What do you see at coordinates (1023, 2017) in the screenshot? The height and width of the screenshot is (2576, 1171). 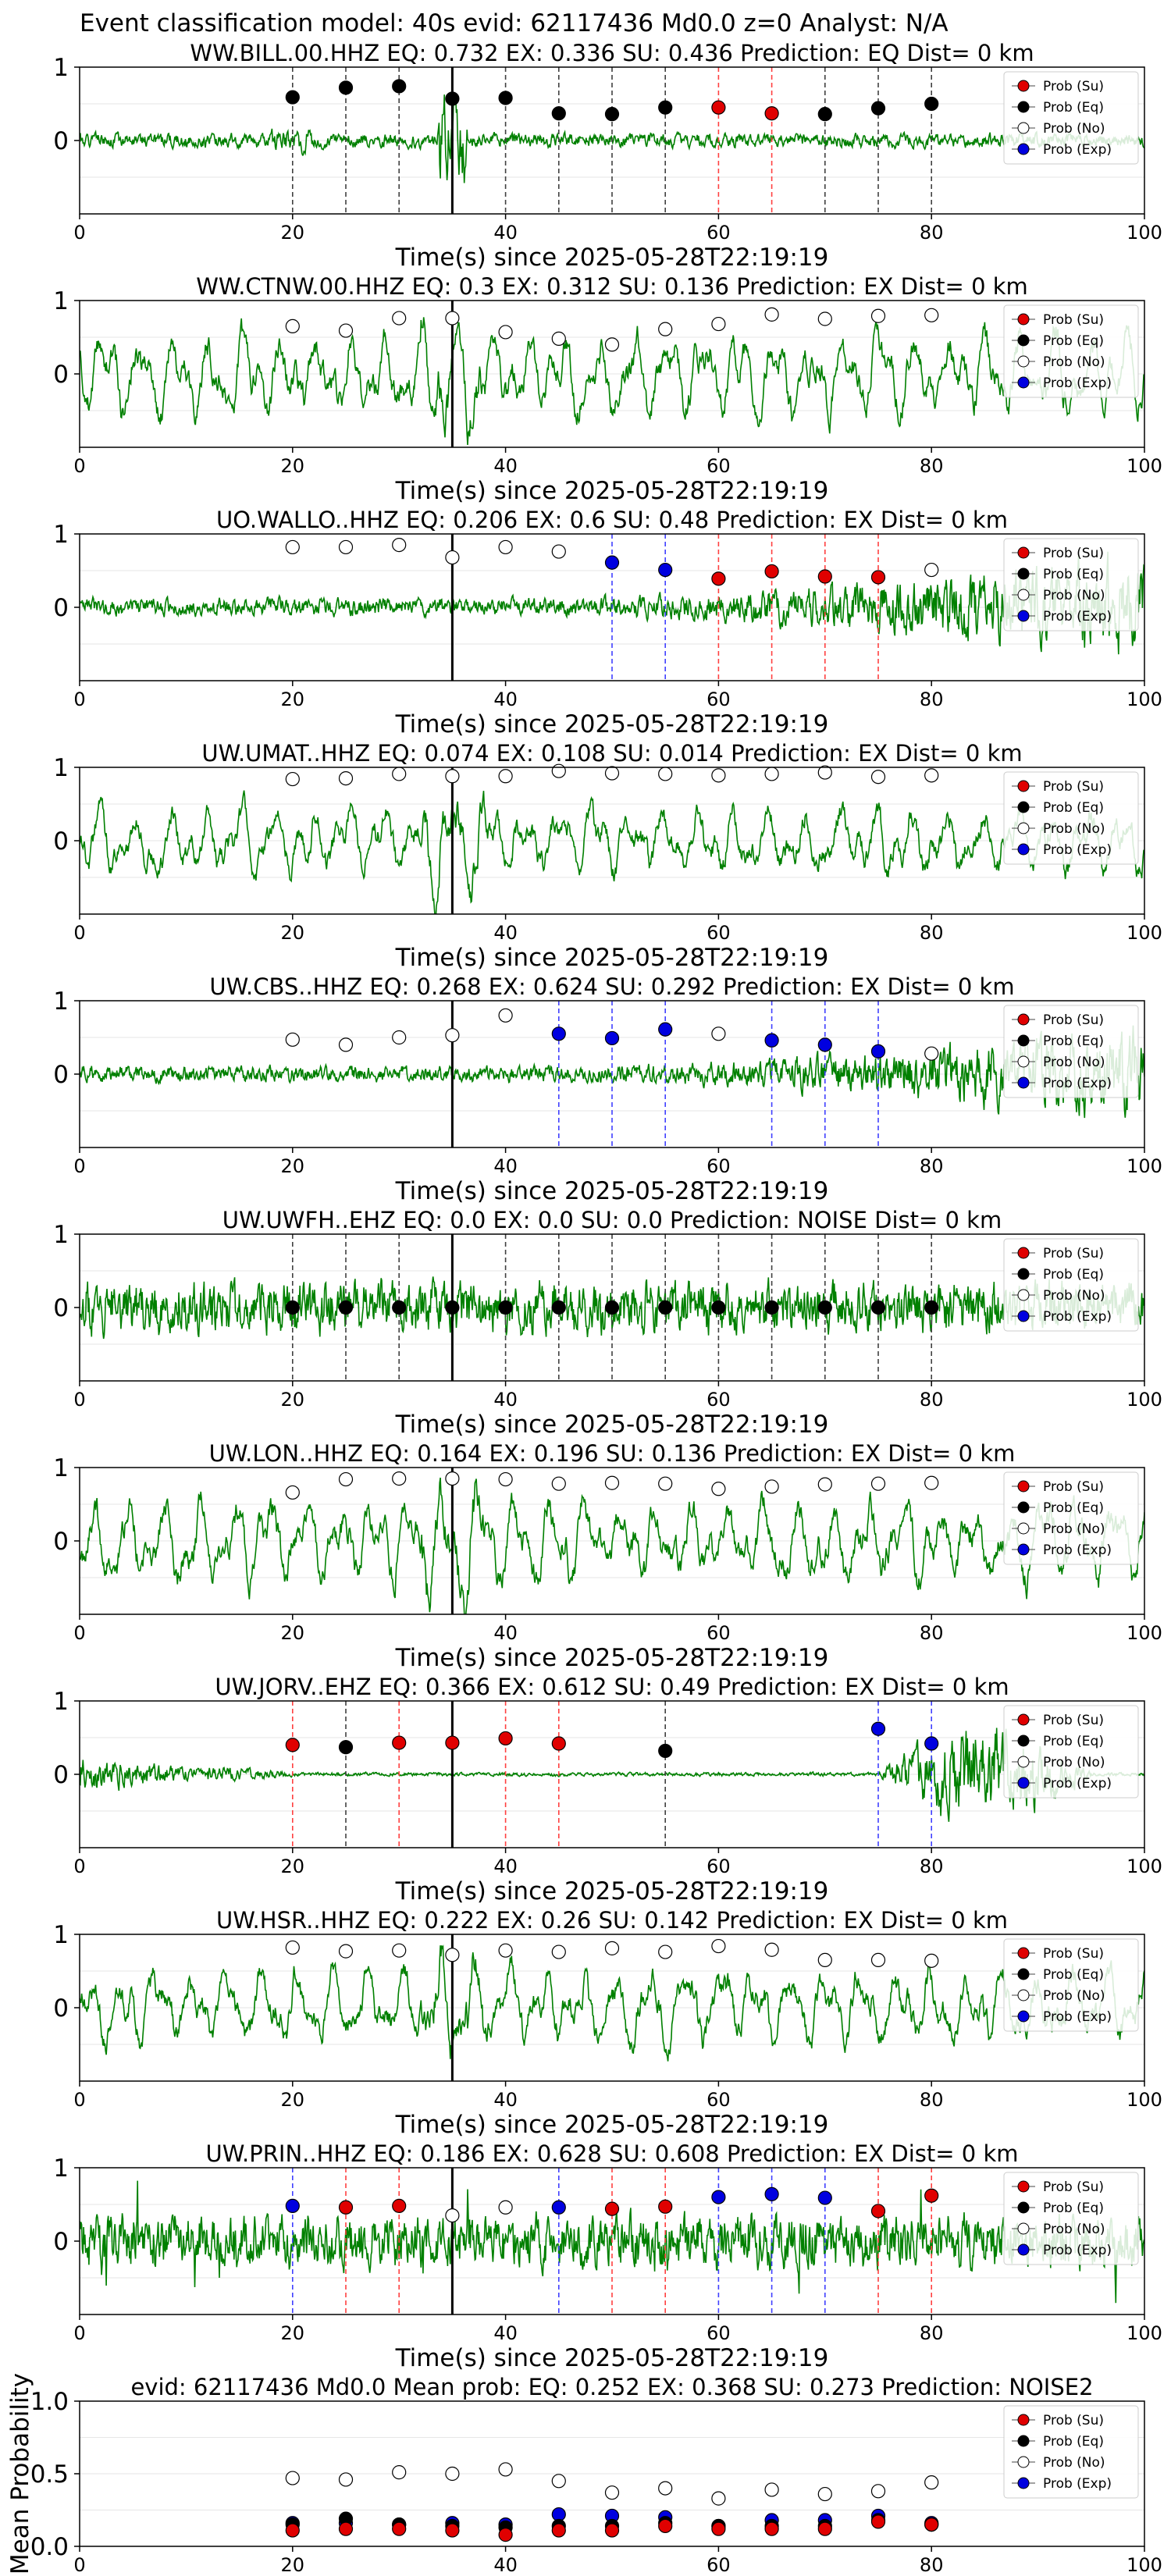 I see `legend-marker-exp` at bounding box center [1023, 2017].